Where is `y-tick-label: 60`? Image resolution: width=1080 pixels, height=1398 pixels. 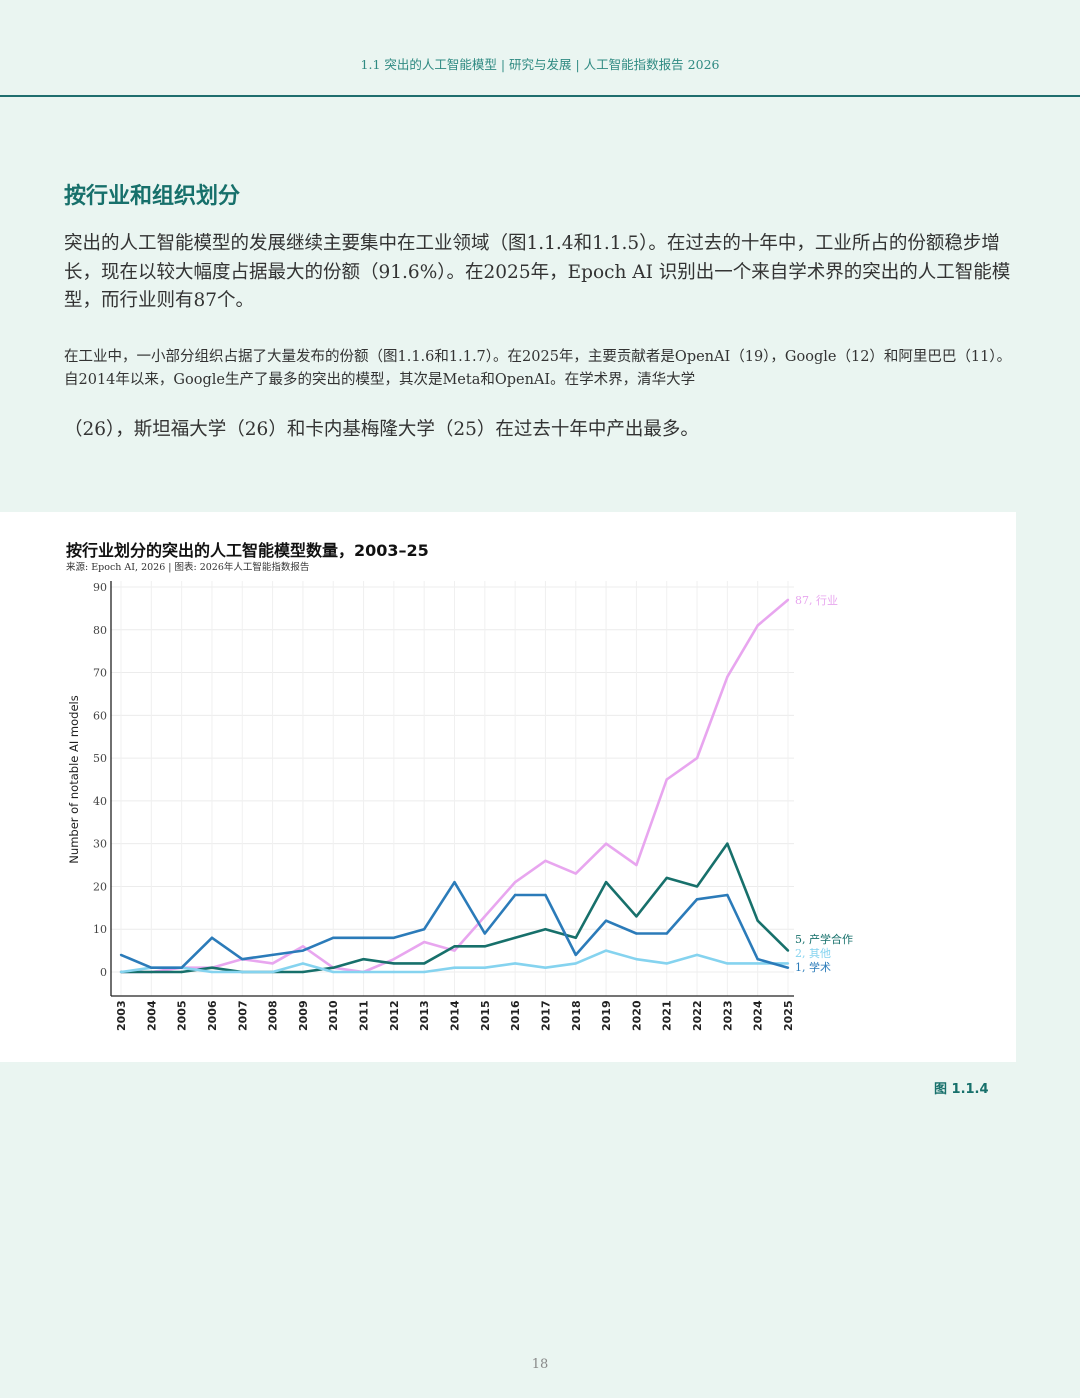 y-tick-label: 60 is located at coordinates (100, 715).